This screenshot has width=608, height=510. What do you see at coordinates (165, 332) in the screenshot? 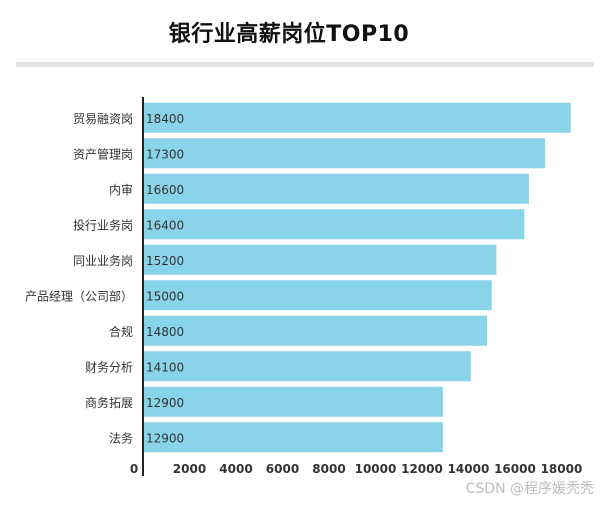
I see `data-label: 14800` at bounding box center [165, 332].